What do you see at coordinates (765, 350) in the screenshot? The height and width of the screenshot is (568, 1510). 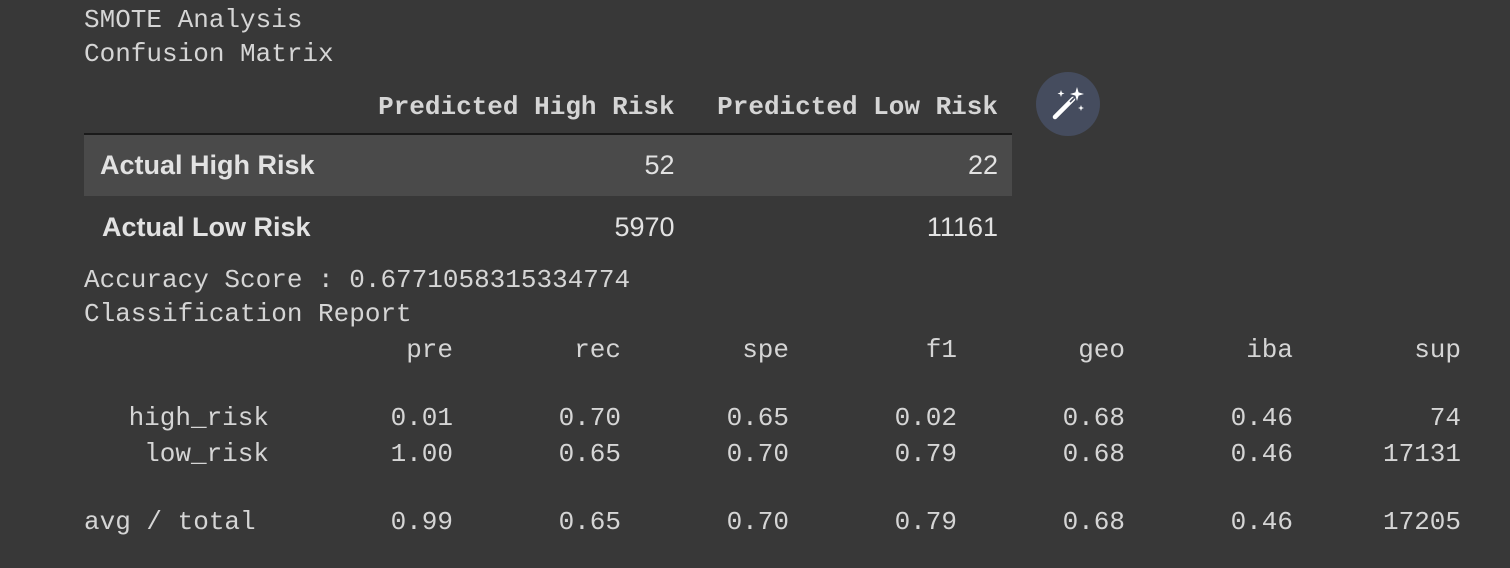 I see `report-header-spe: spe` at bounding box center [765, 350].